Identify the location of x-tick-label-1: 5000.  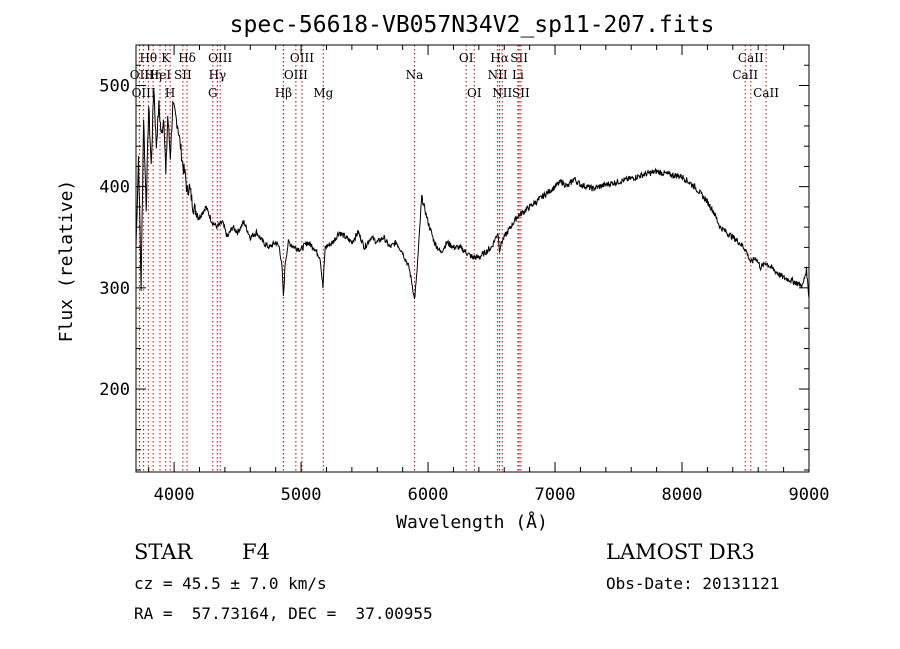
(301, 495).